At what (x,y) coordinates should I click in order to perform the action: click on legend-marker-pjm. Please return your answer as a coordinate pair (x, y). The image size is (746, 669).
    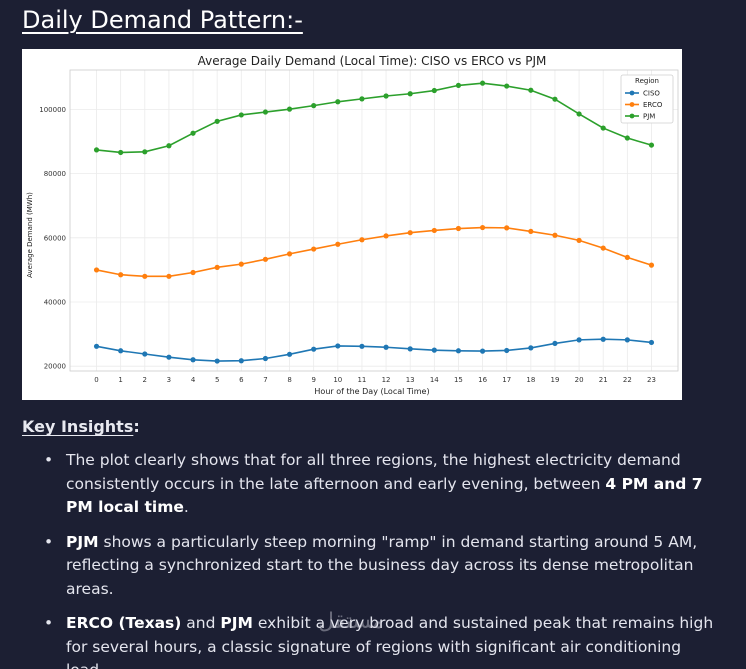
    Looking at the image, I should click on (632, 116).